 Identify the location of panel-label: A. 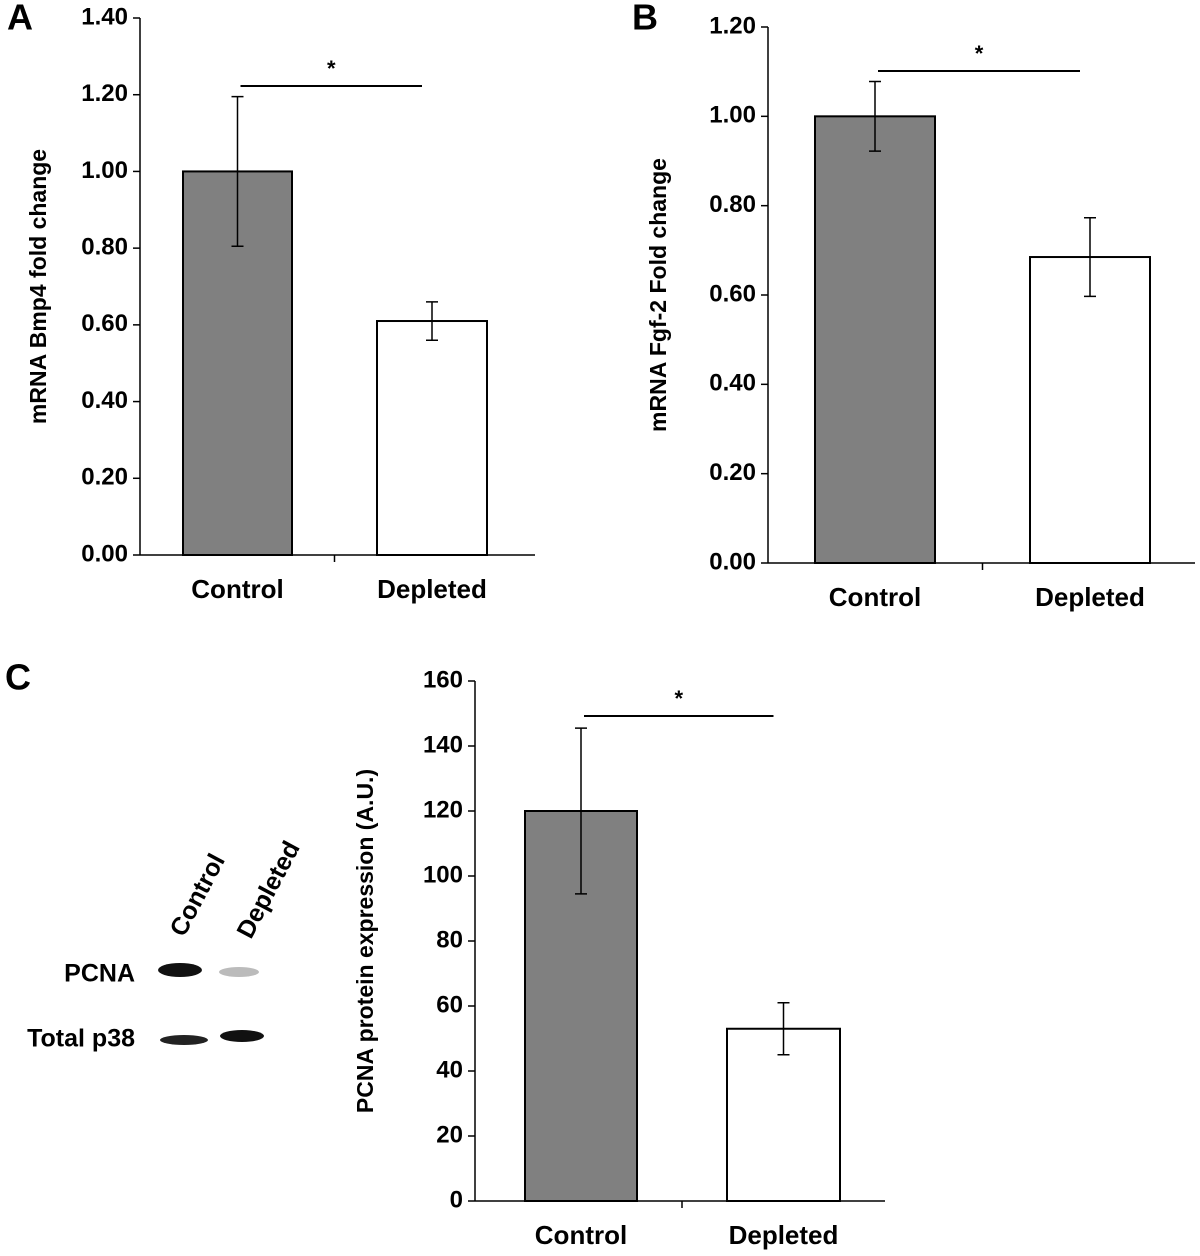
(20, 19).